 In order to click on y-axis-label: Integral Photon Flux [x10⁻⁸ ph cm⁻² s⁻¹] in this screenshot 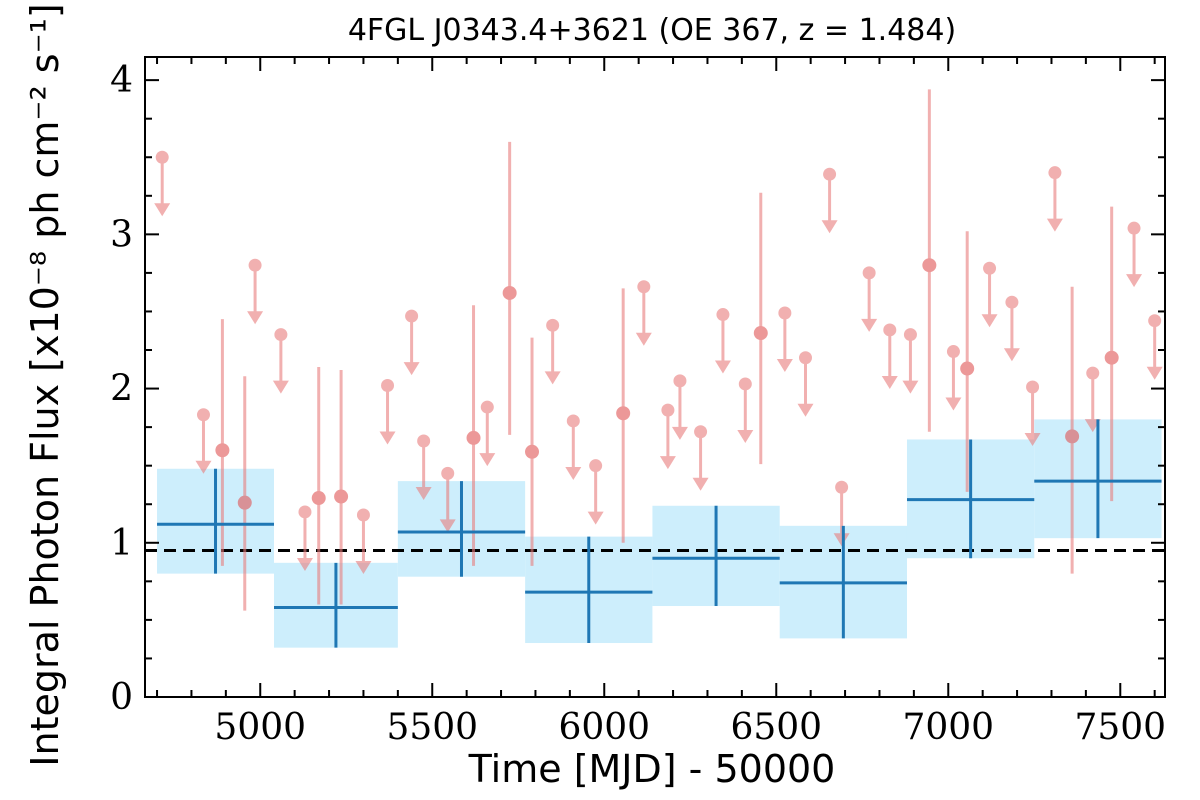, I will do `click(45, 384)`.